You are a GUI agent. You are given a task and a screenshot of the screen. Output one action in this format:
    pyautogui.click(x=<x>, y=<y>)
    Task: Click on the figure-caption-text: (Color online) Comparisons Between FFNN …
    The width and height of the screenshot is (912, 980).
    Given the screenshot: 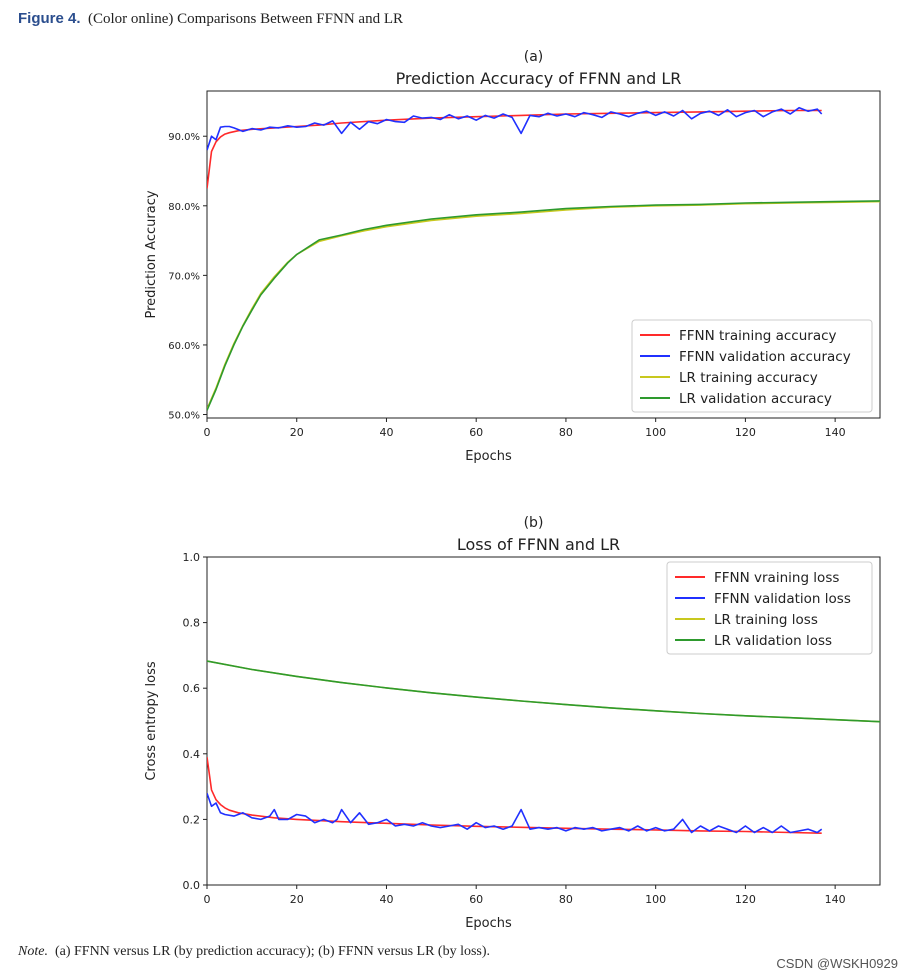 What is the action you would take?
    pyautogui.click(x=245, y=19)
    